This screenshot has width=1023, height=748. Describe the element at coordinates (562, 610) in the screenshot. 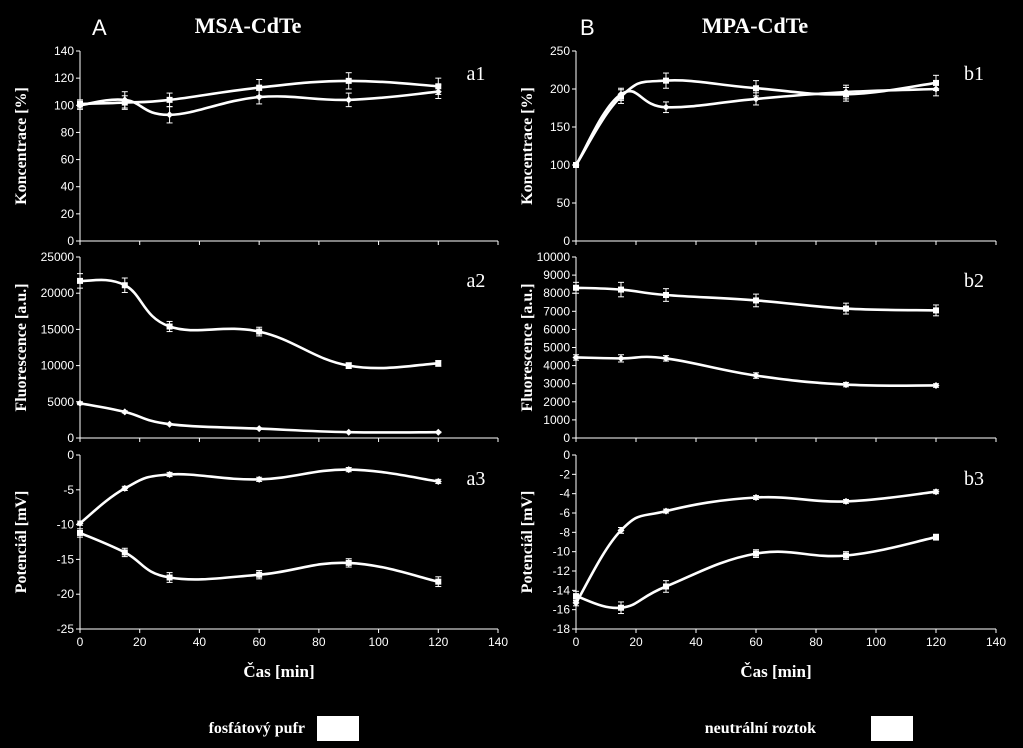

I see `y-tick-label: -16` at that location.